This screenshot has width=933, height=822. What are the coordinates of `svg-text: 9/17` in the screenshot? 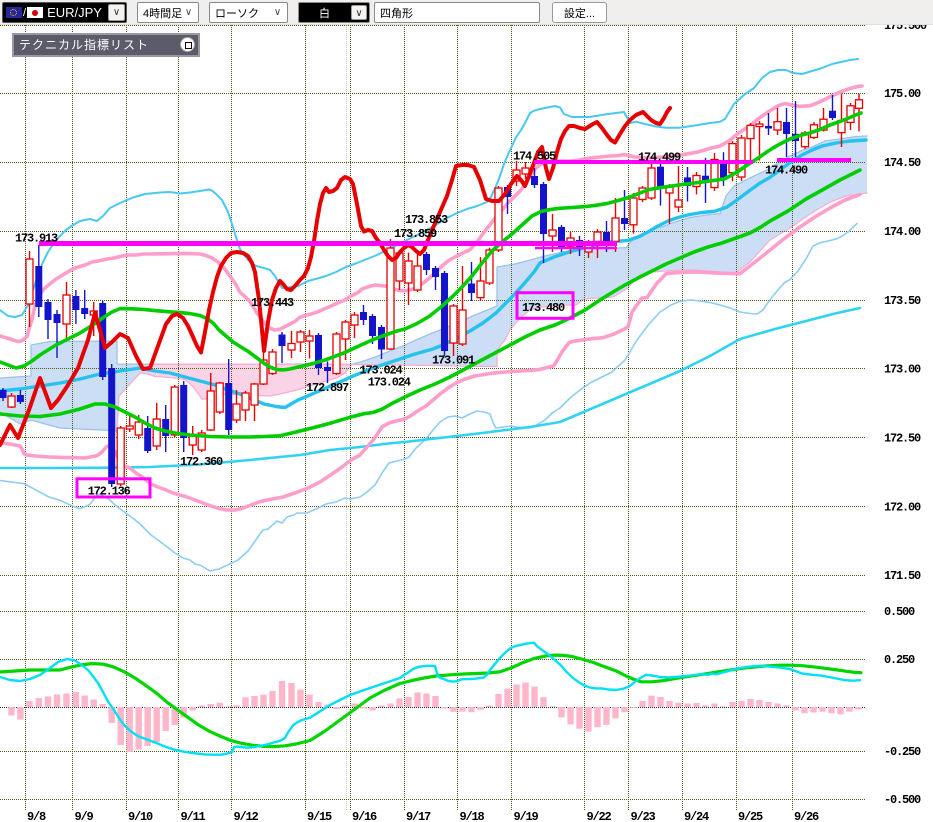 It's located at (418, 816).